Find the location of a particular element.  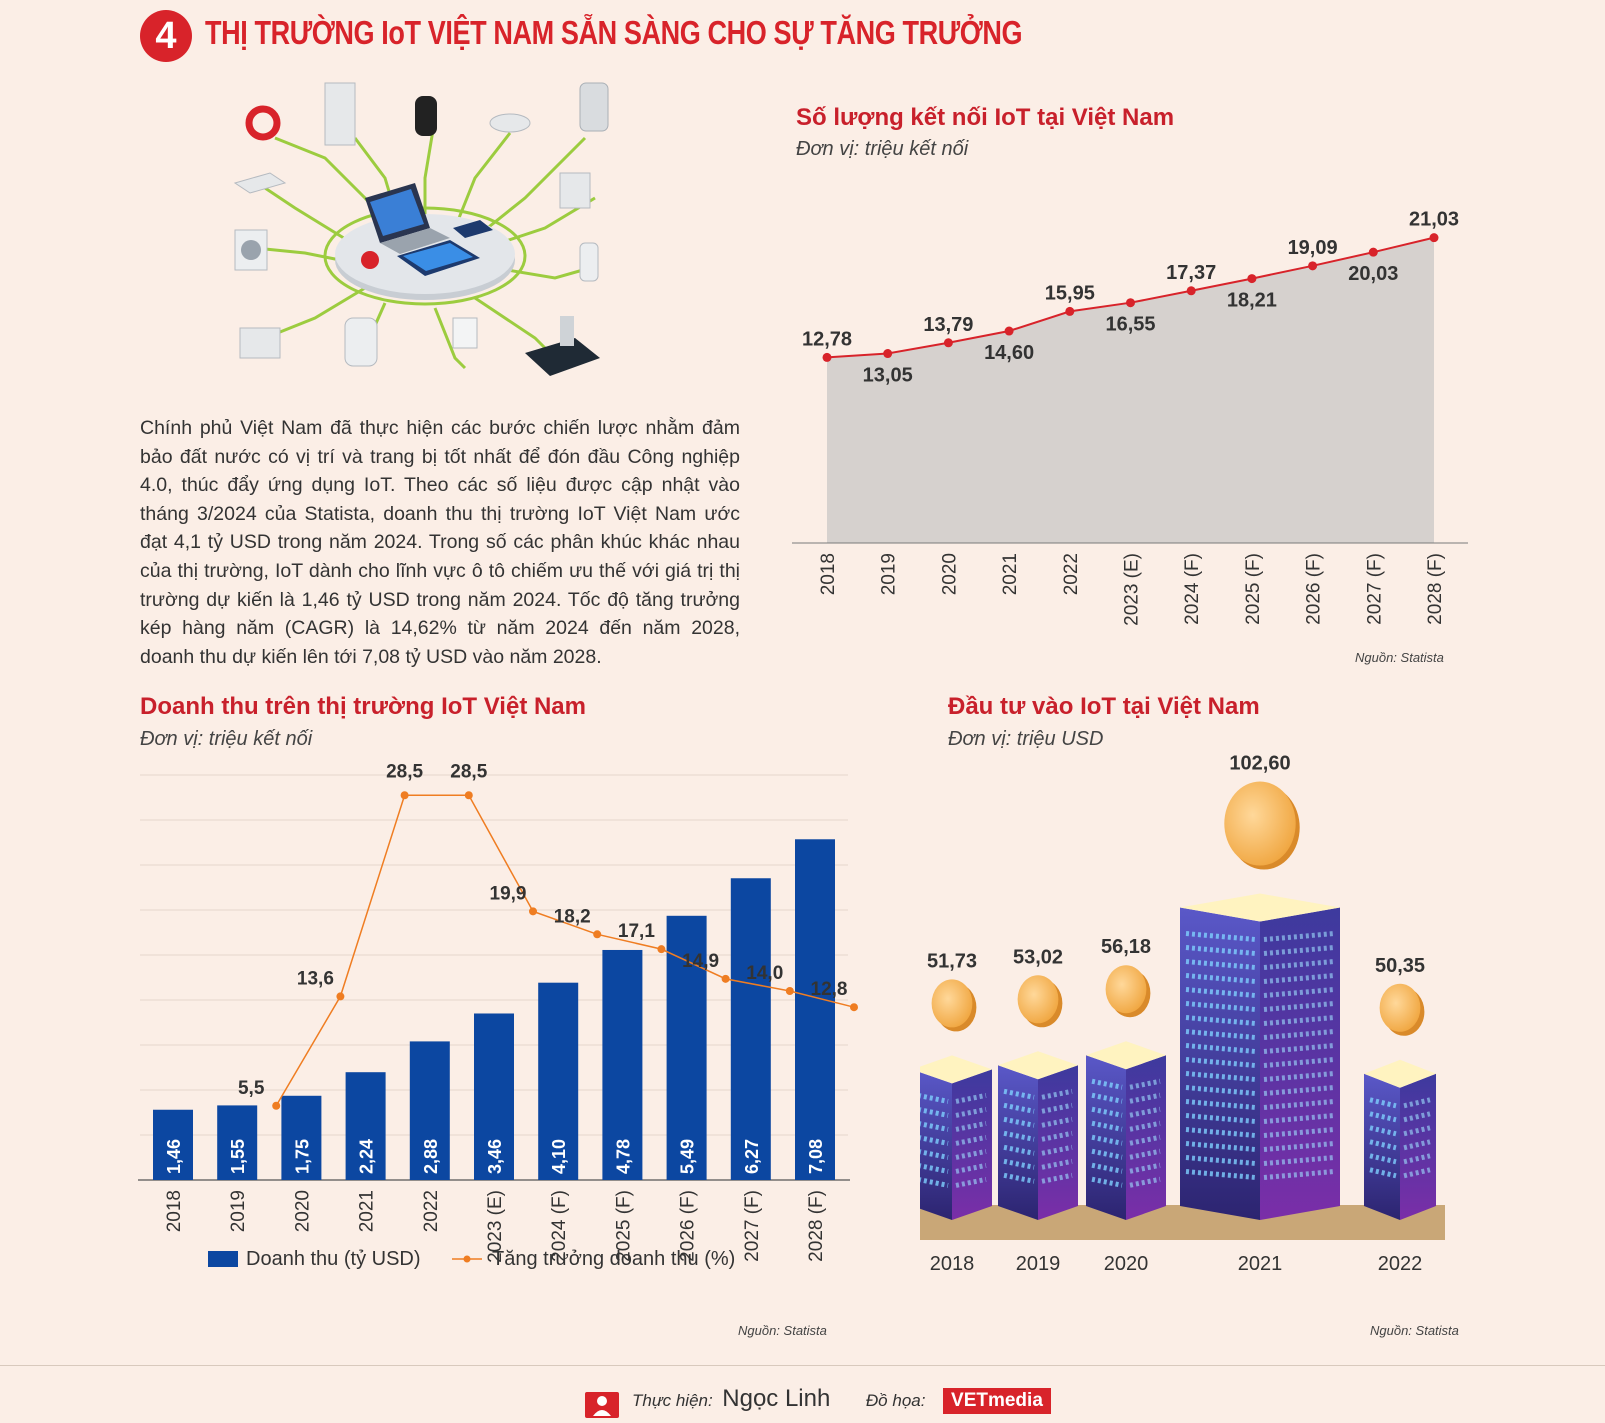

connections-x-tick: 2018 is located at coordinates (828, 574).